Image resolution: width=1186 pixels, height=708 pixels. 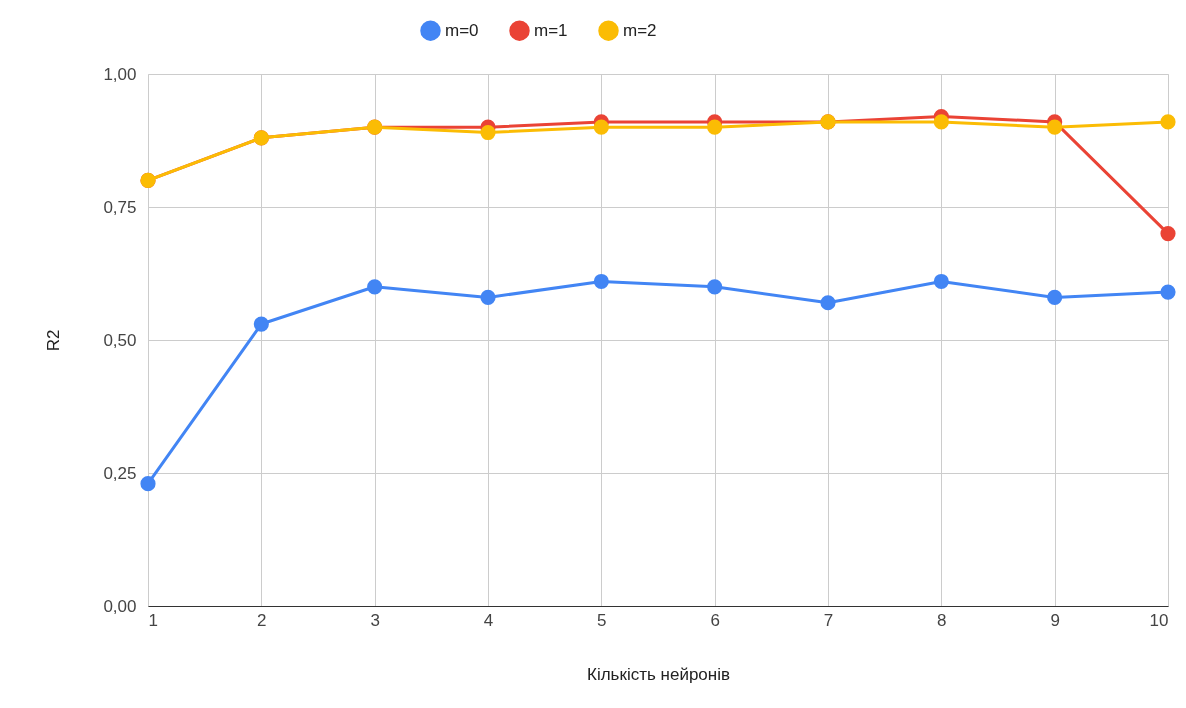 I want to click on x-tick-label: 5, so click(x=602, y=620).